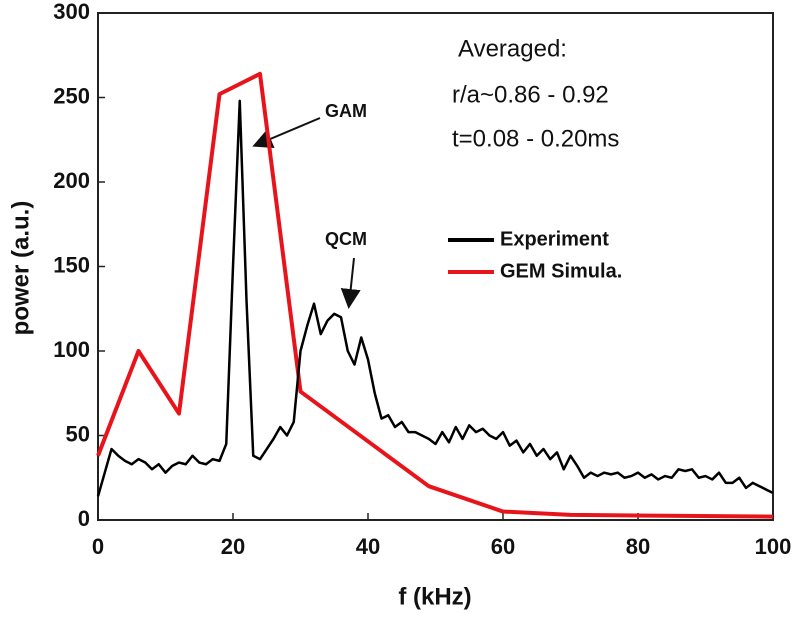 The image size is (800, 618). I want to click on y-tick-label: 200, so click(71, 180).